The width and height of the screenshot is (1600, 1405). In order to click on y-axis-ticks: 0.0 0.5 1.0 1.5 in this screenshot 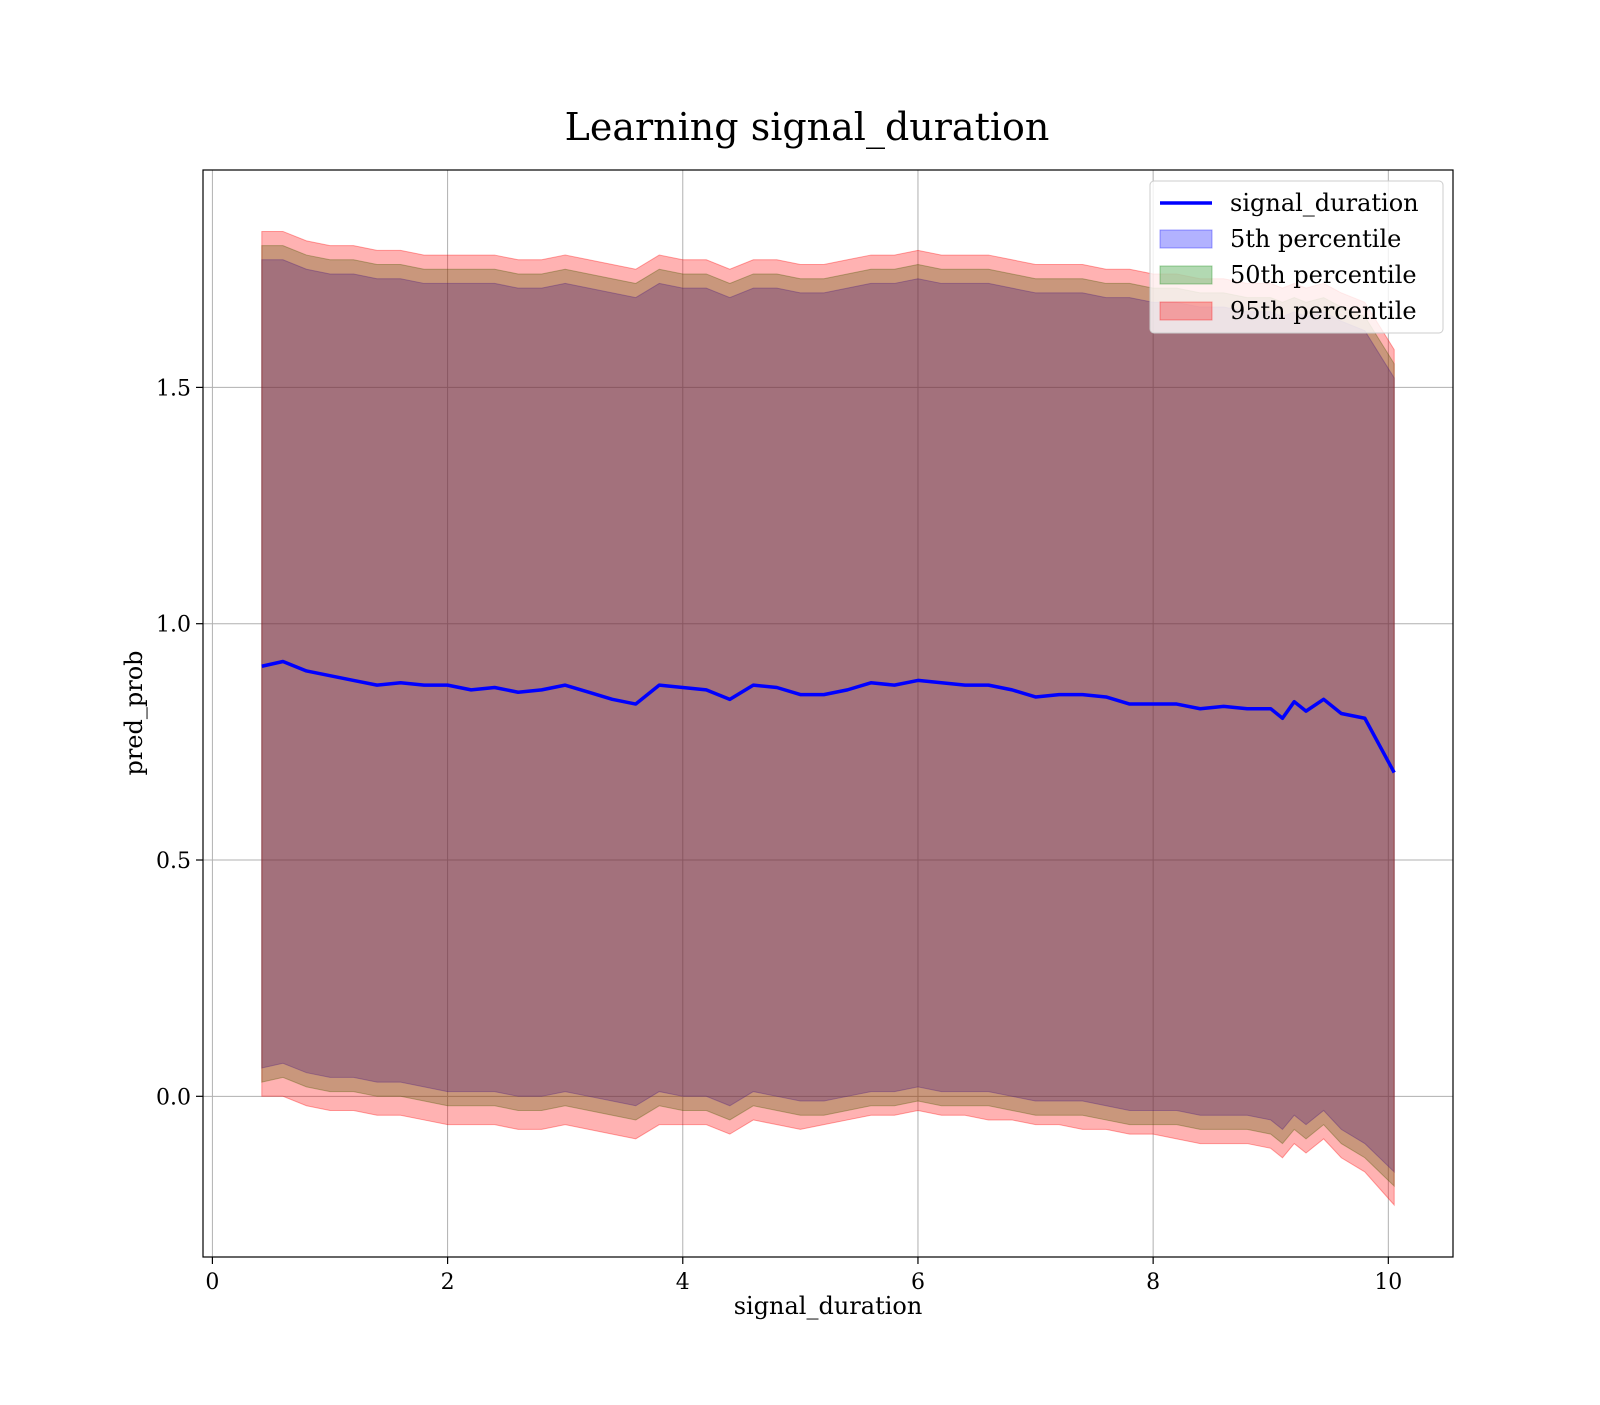, I will do `click(179, 743)`.